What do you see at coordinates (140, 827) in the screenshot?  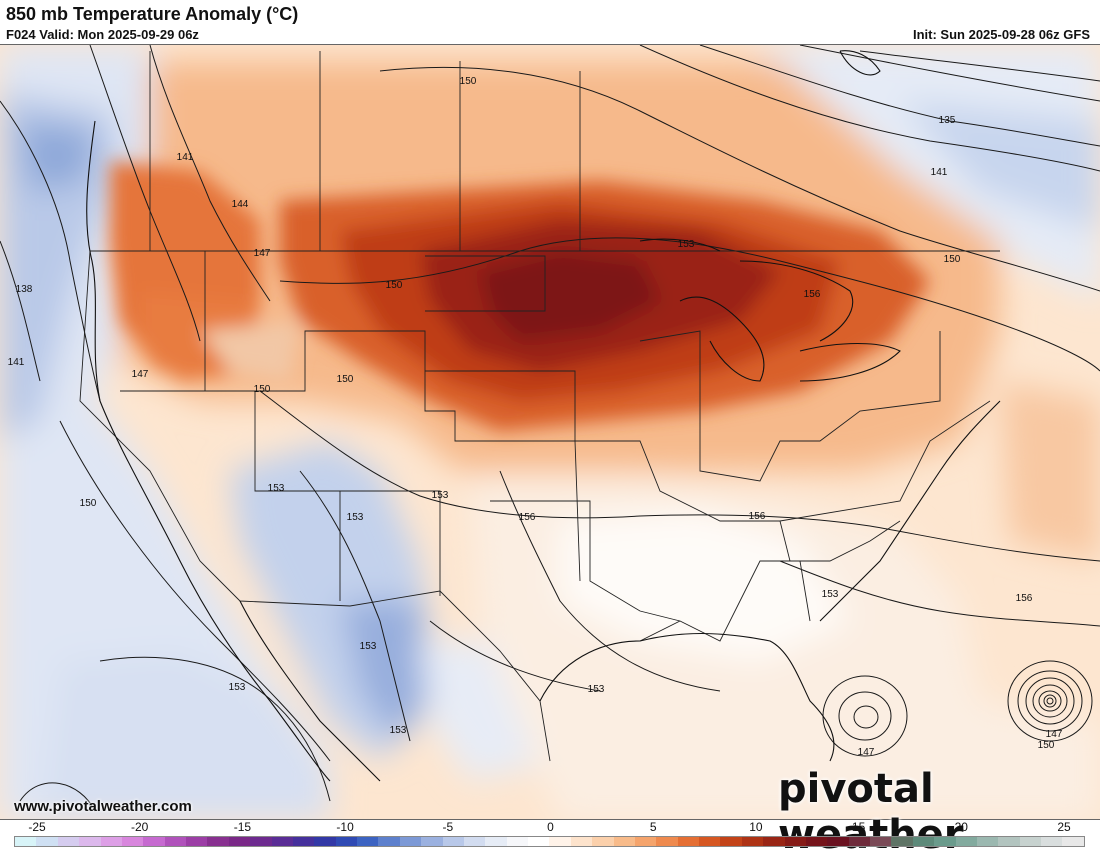 I see `colorbar-tick-label: -20` at bounding box center [140, 827].